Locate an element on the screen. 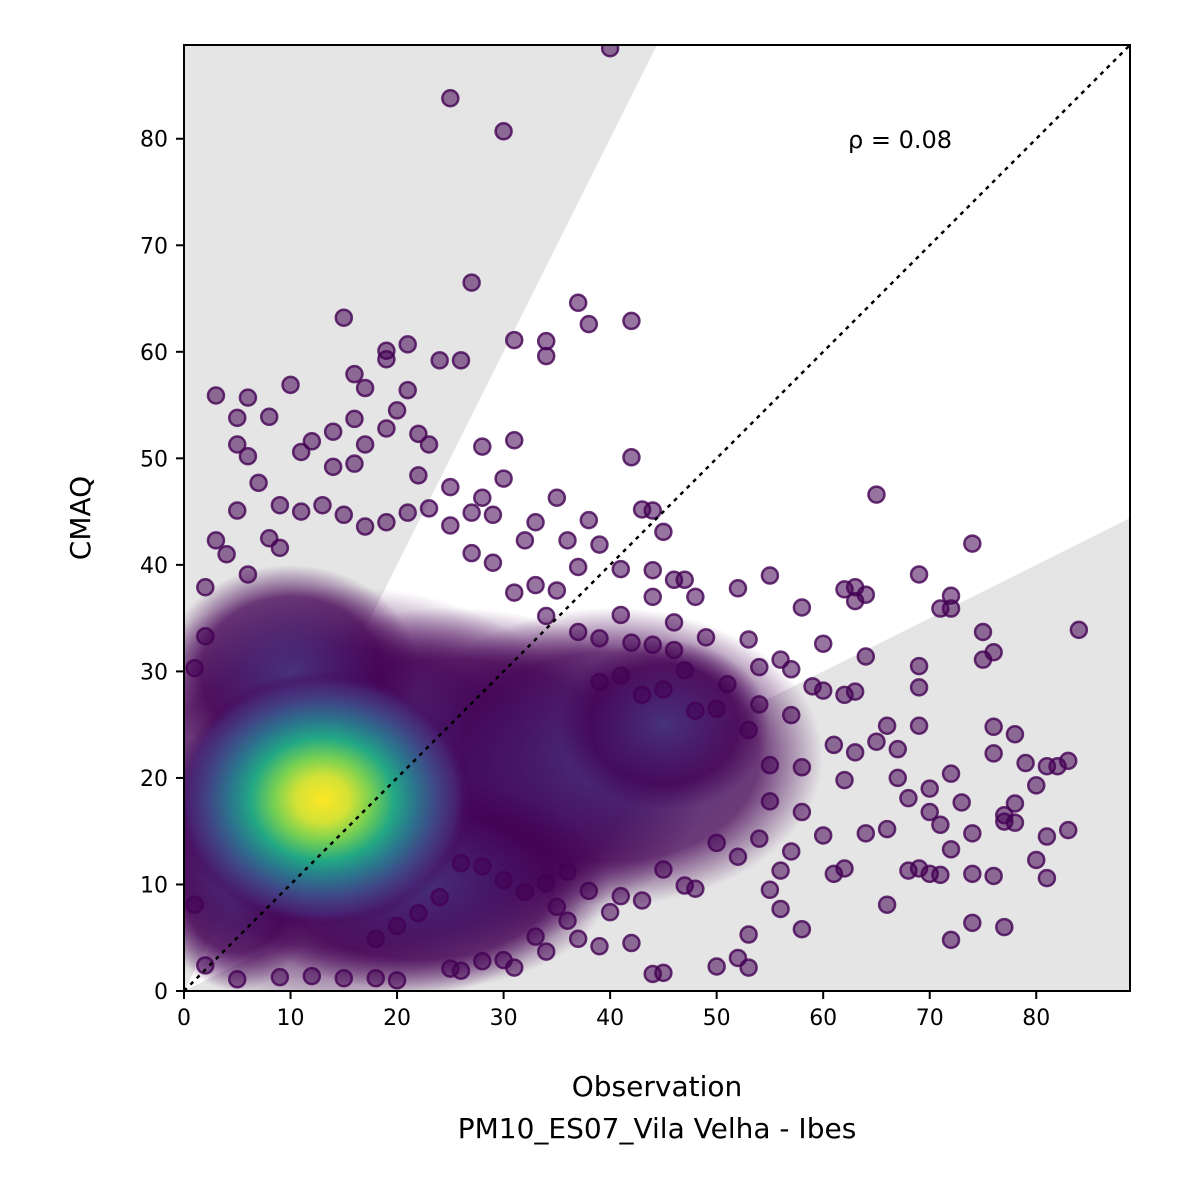  y-tick-label: 60 is located at coordinates (154, 353).